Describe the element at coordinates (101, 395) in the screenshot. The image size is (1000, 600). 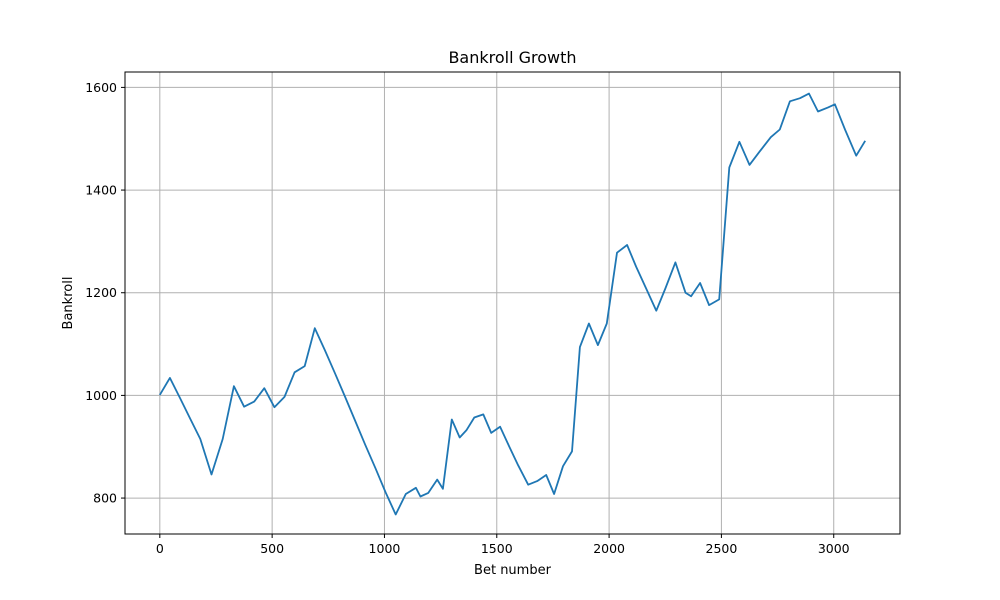
I see `y-tick-label: 1000` at that location.